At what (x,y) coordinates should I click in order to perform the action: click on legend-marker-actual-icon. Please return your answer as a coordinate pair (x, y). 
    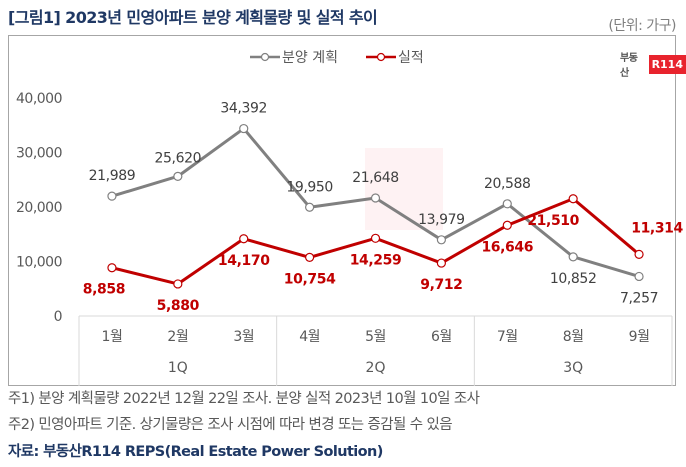
    Looking at the image, I should click on (380, 57).